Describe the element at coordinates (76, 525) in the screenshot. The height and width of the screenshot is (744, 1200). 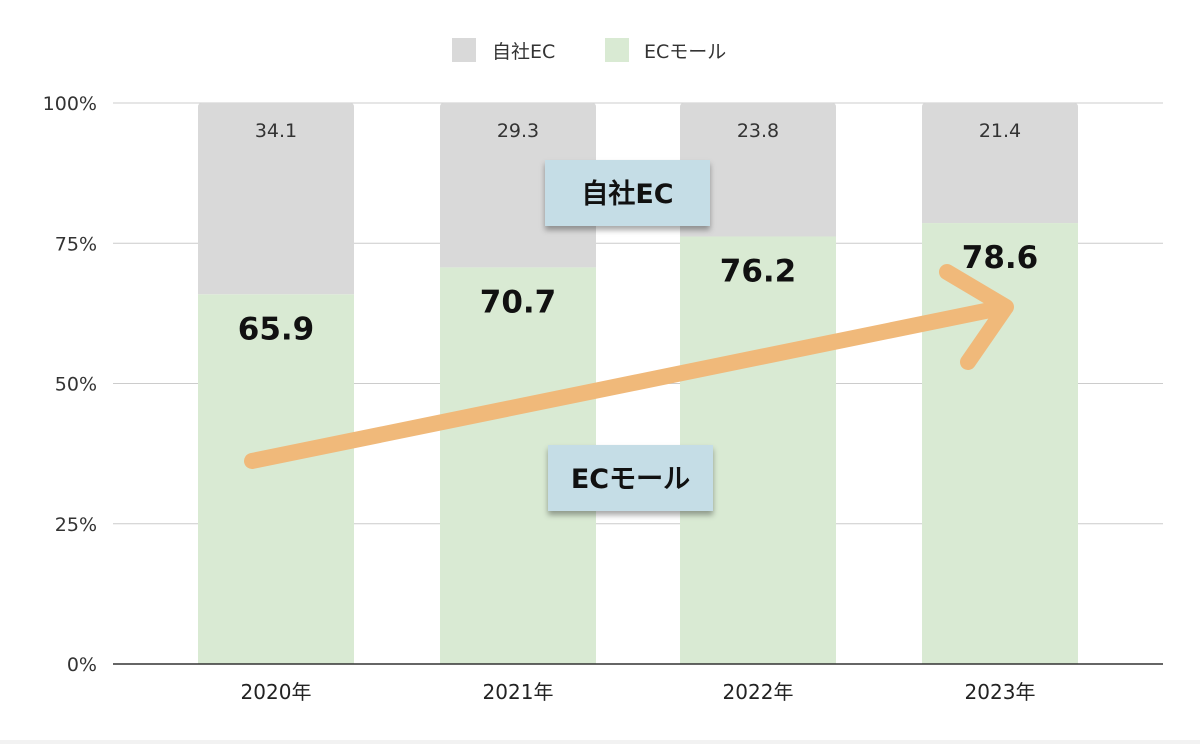
I see `y-tick-label: 25%` at that location.